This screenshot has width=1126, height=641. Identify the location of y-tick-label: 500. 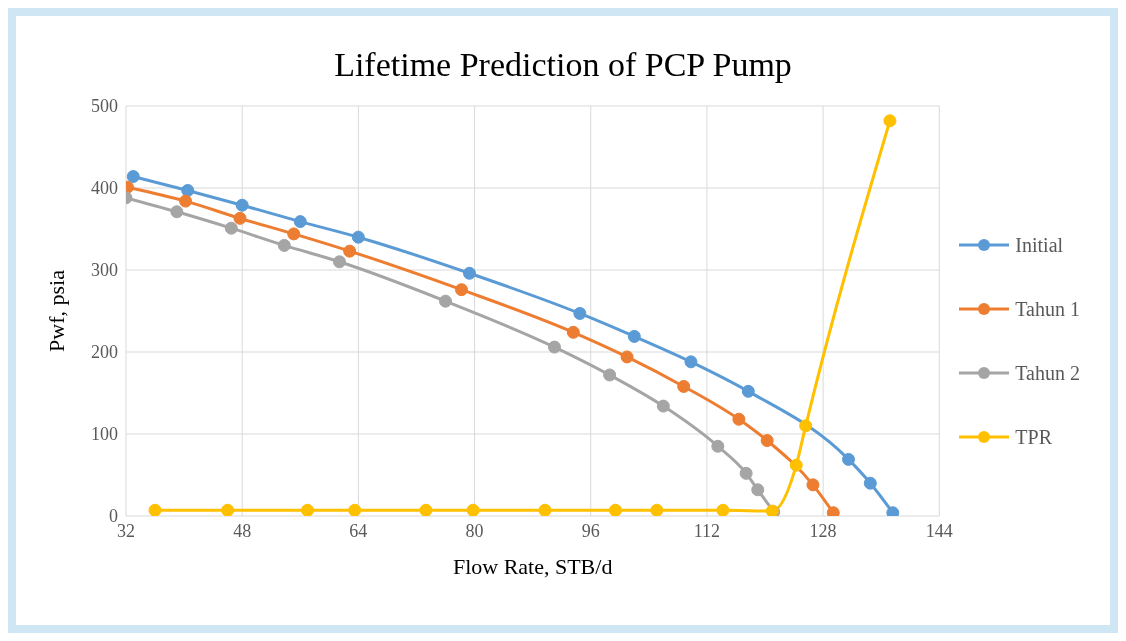
(104, 106).